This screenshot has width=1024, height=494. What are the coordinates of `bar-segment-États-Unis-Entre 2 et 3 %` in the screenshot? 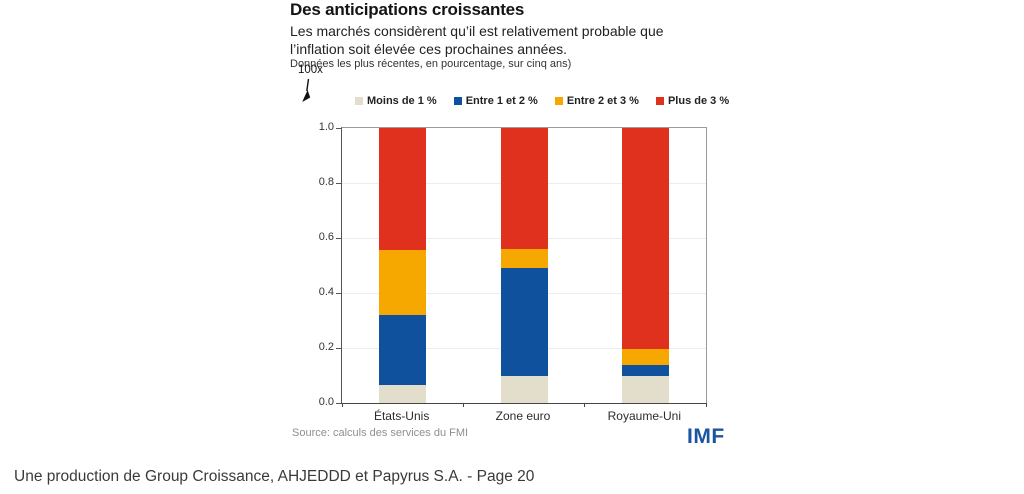 It's located at (403, 282).